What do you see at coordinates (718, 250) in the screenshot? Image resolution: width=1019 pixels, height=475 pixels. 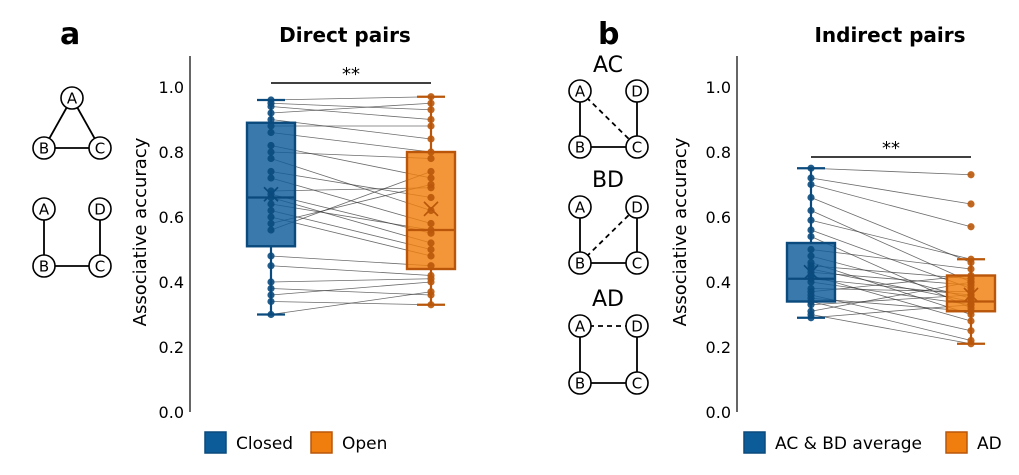 I see `panel-b-ytick-labels: 0.0 0.2 0.4 0.6 0.8 1.0` at bounding box center [718, 250].